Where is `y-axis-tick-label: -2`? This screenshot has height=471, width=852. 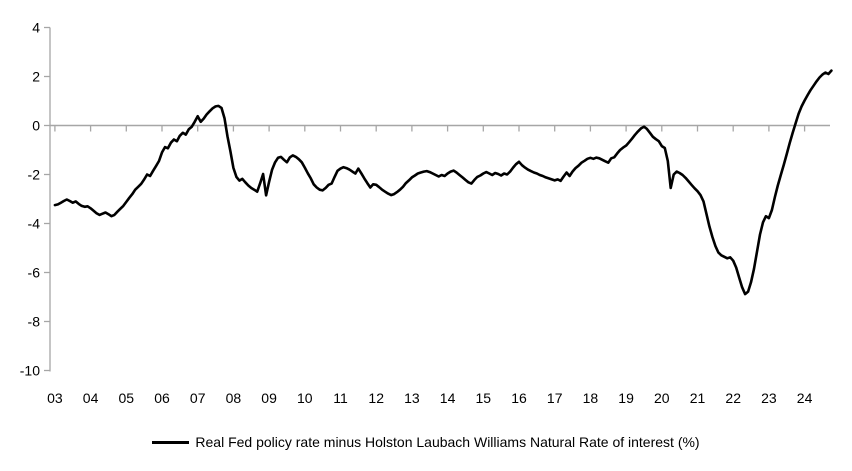 y-axis-tick-label: -2 is located at coordinates (34, 175).